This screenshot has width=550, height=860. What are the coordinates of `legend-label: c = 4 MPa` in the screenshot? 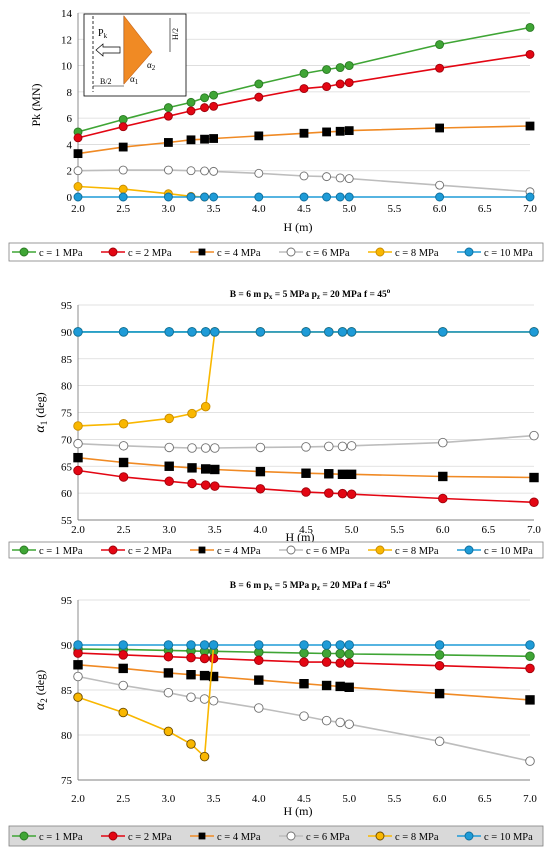 It's located at (239, 253).